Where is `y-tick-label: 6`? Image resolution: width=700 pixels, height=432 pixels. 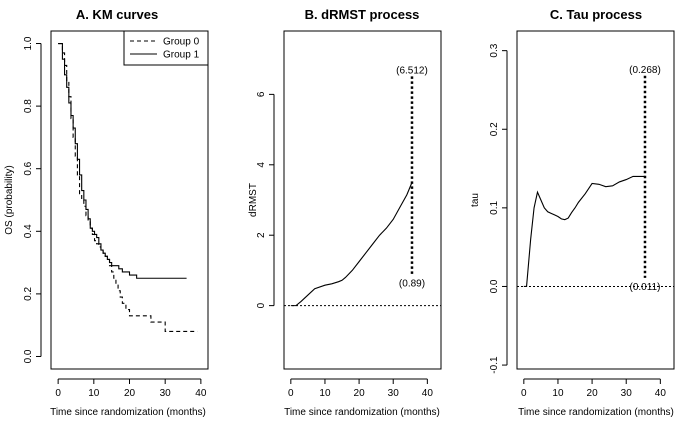 y-tick-label: 6 is located at coordinates (261, 94).